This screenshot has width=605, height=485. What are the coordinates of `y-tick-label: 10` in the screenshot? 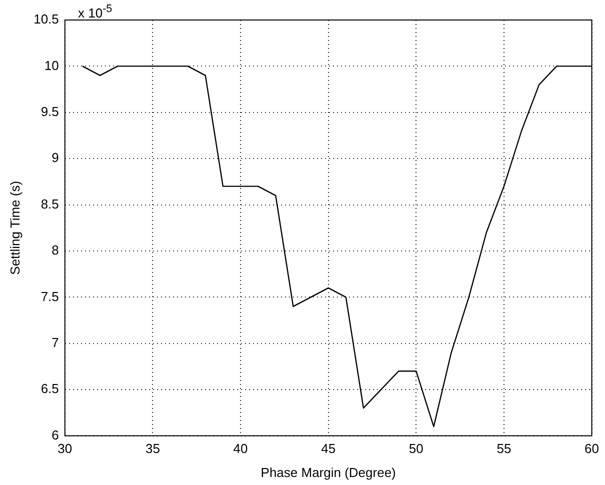 It's located at (51, 65).